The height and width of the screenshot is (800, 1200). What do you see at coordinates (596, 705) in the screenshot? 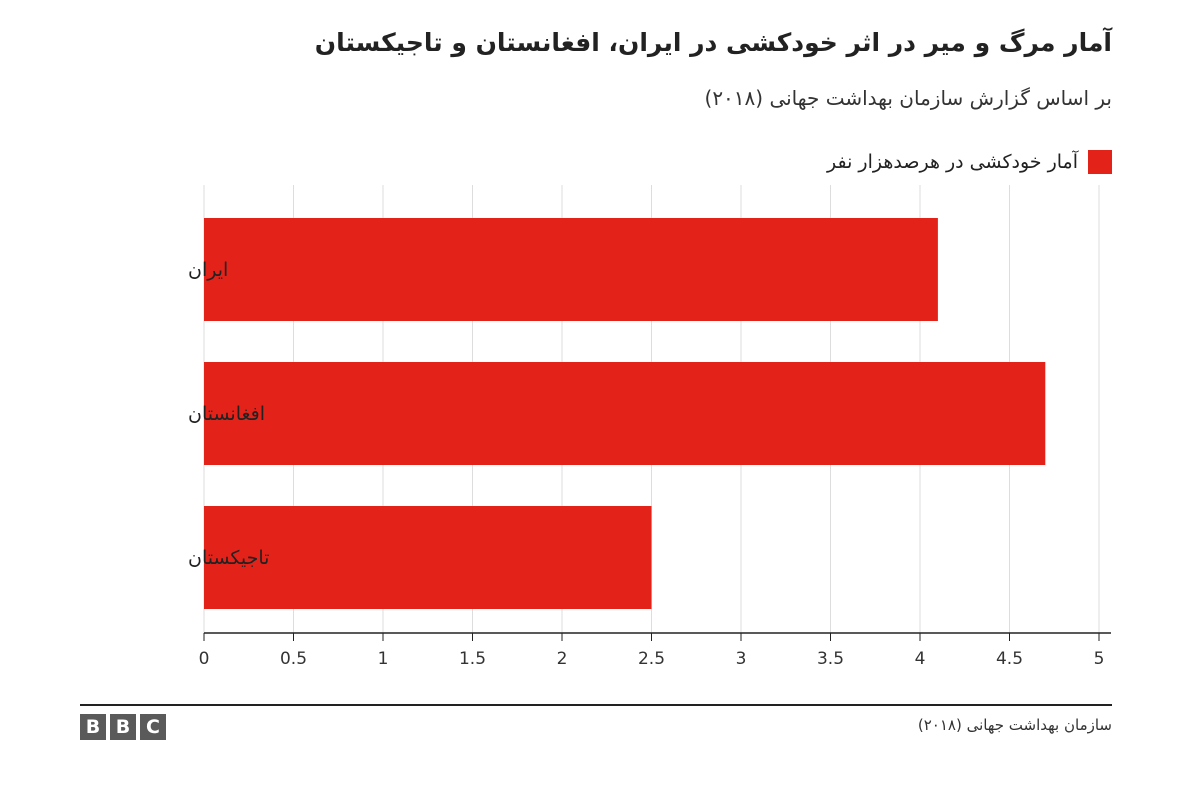
I see `footer-divider` at bounding box center [596, 705].